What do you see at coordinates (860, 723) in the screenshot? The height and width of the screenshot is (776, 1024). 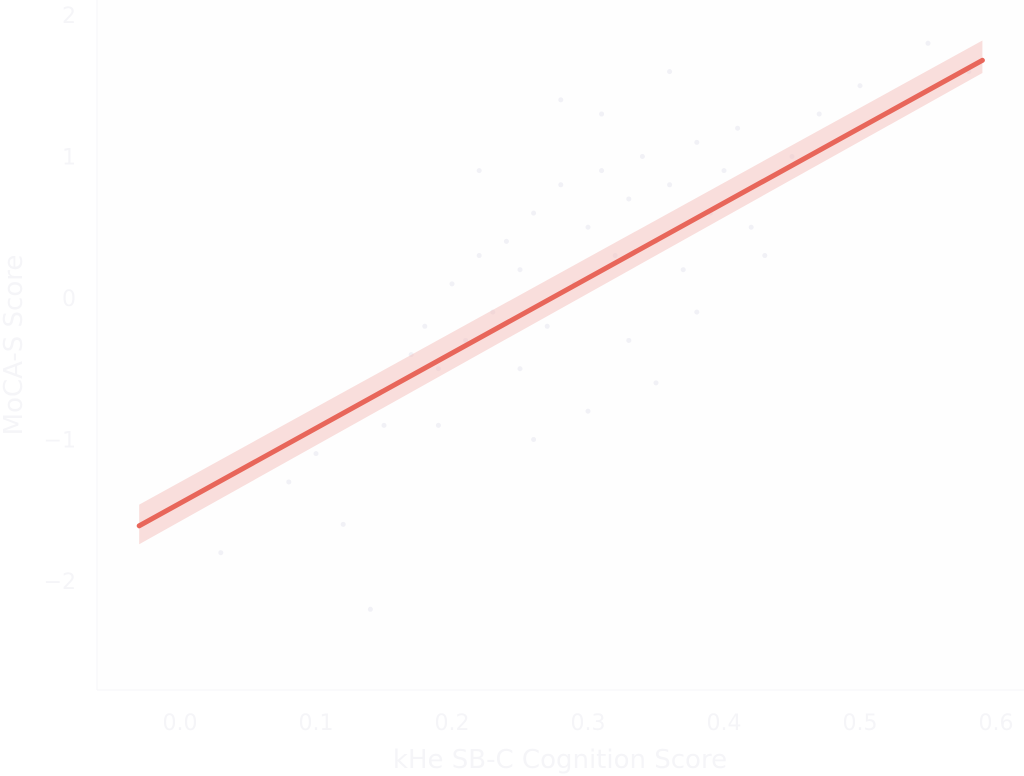 I see `x-tick-label: 0.5` at bounding box center [860, 723].